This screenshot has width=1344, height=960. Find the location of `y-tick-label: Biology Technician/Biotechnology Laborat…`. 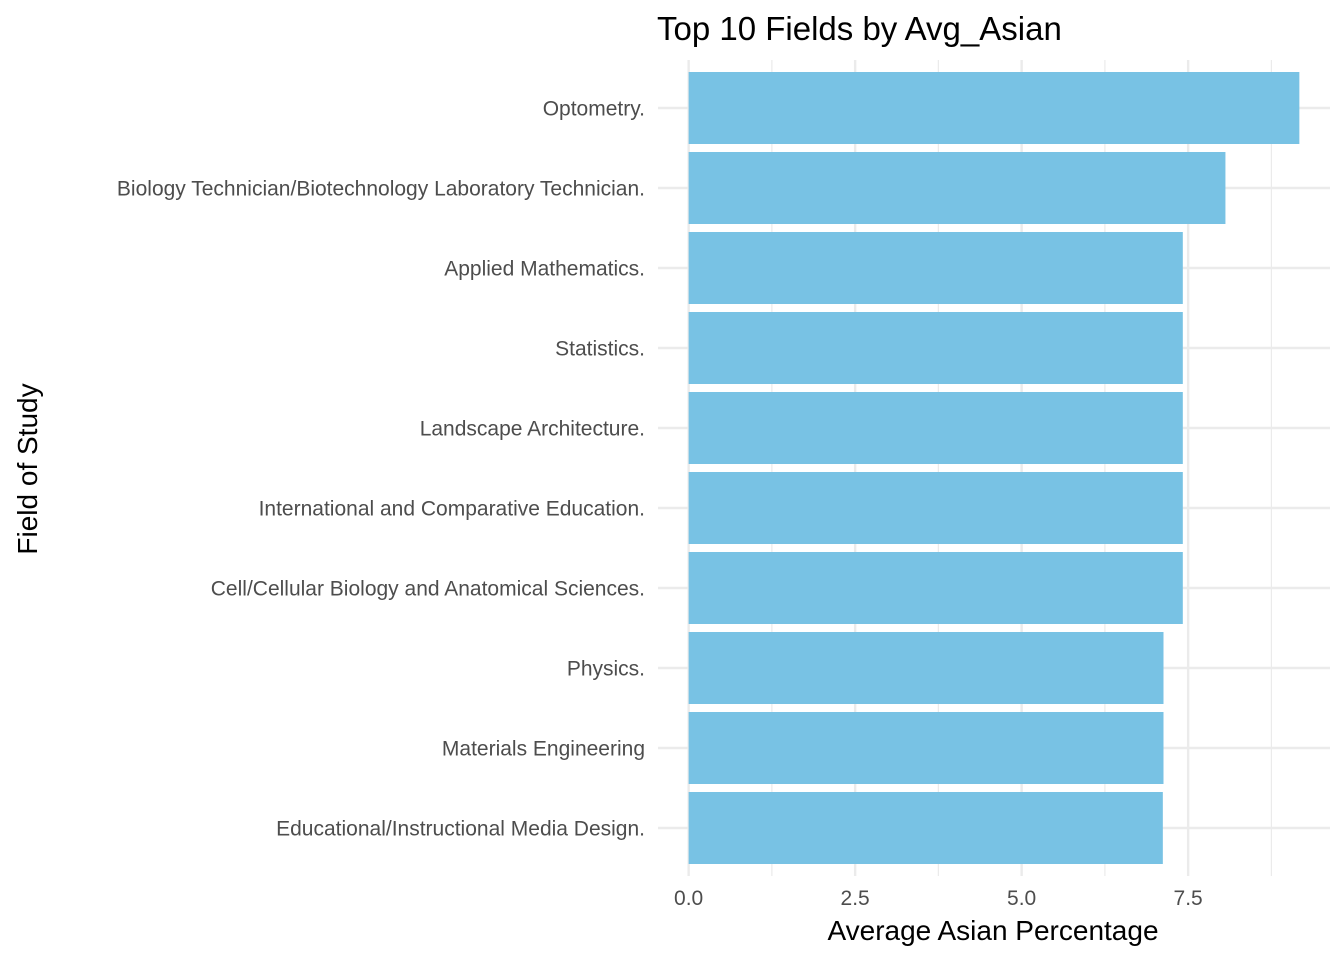

y-tick-label: Biology Technician/Biotechnology Laborat… is located at coordinates (381, 189).